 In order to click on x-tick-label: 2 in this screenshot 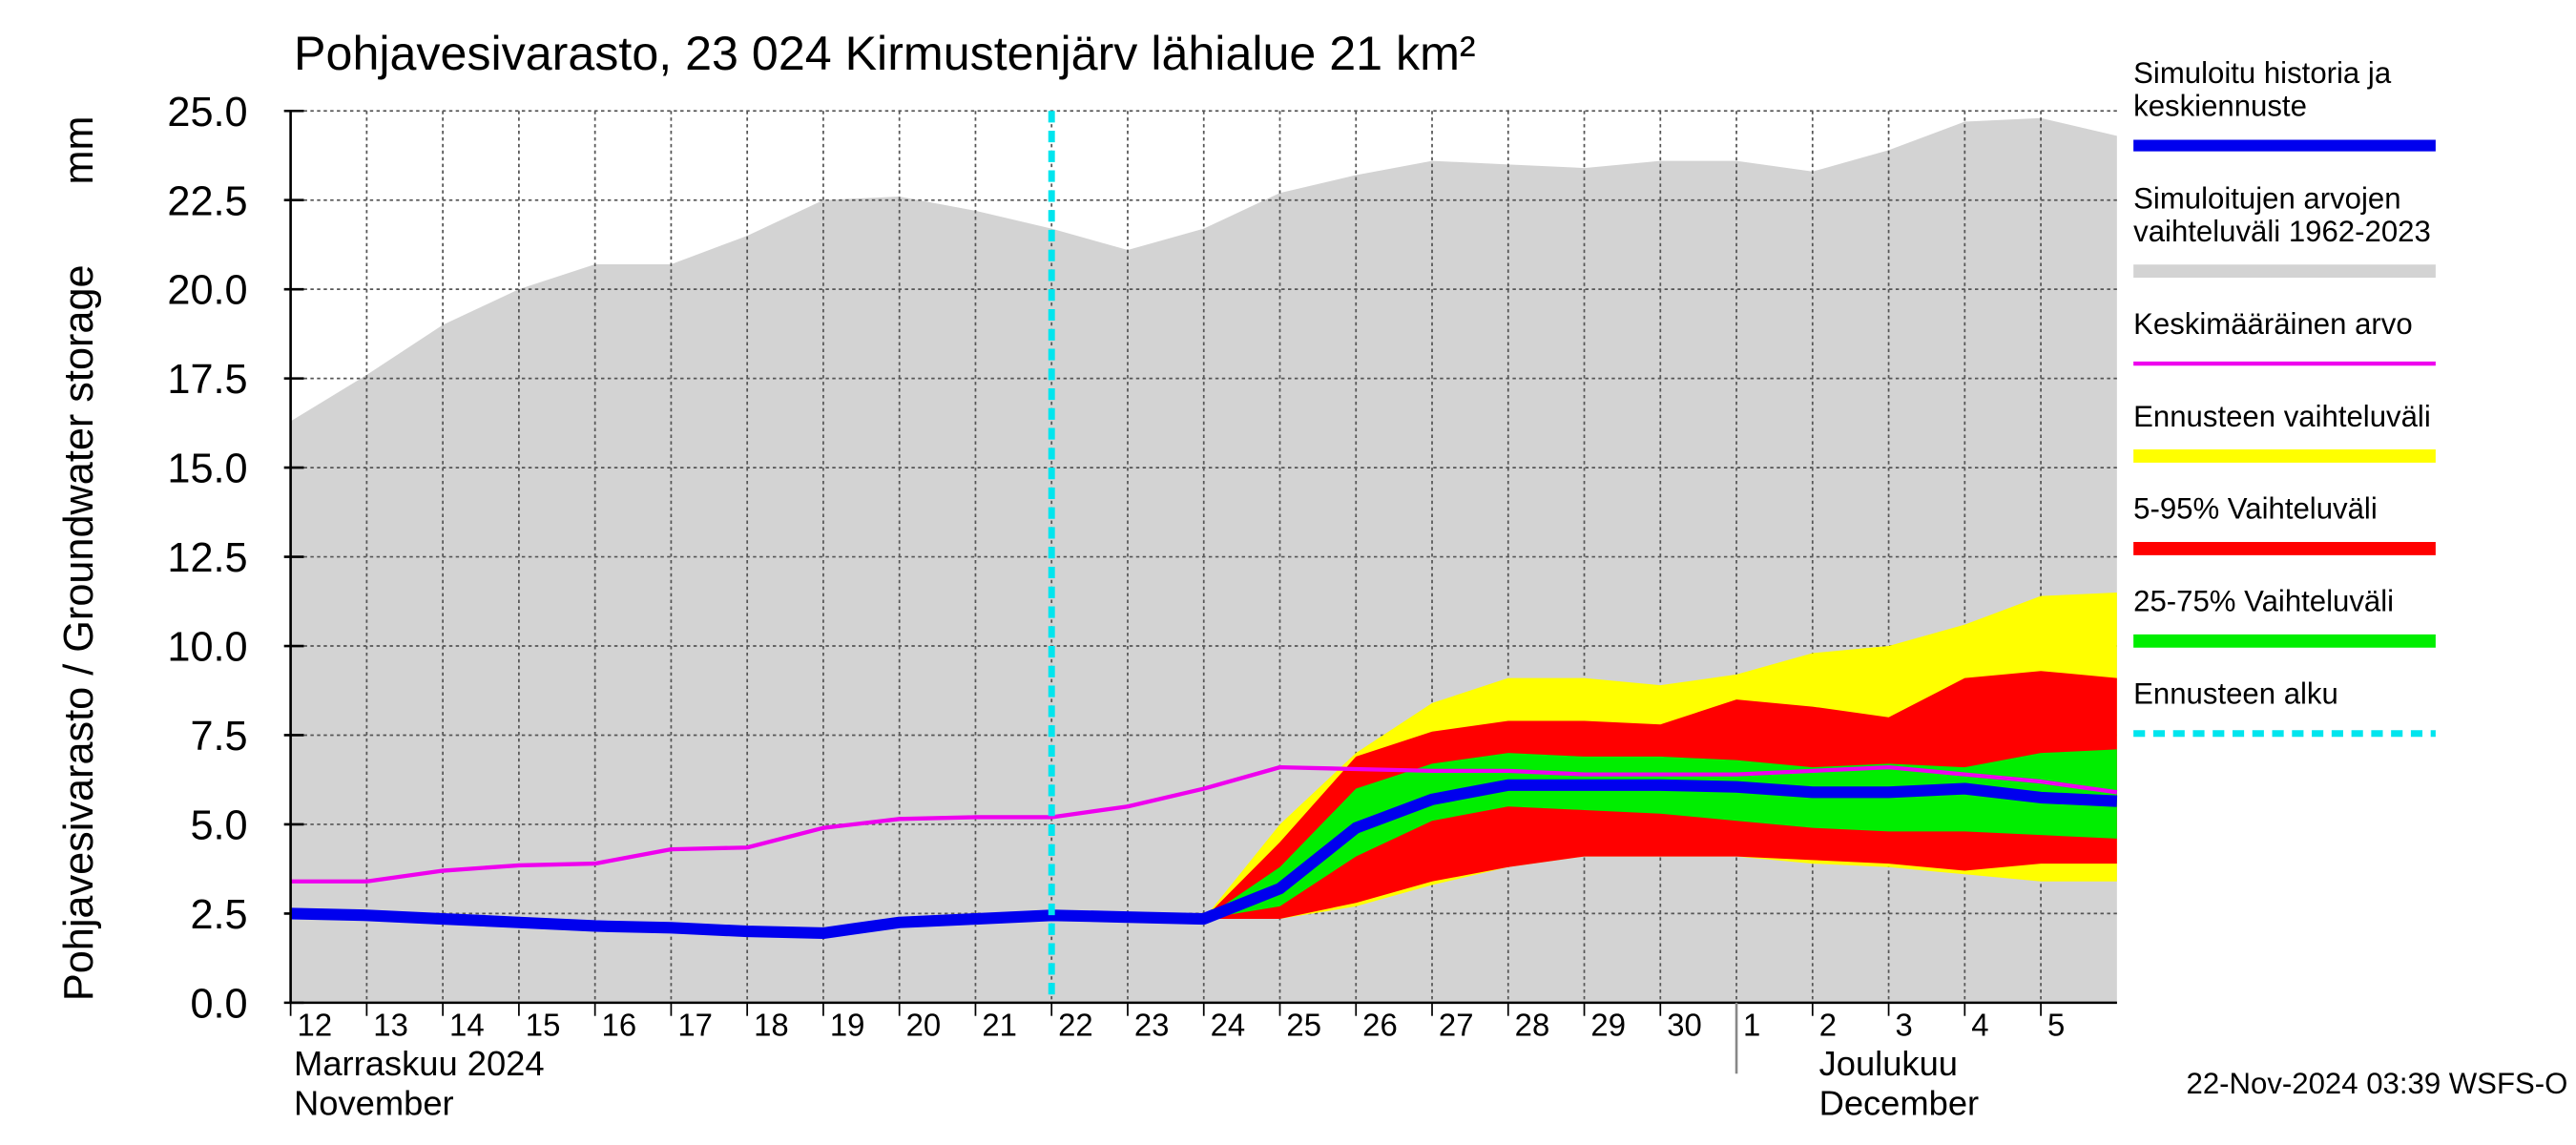, I will do `click(1828, 1025)`.